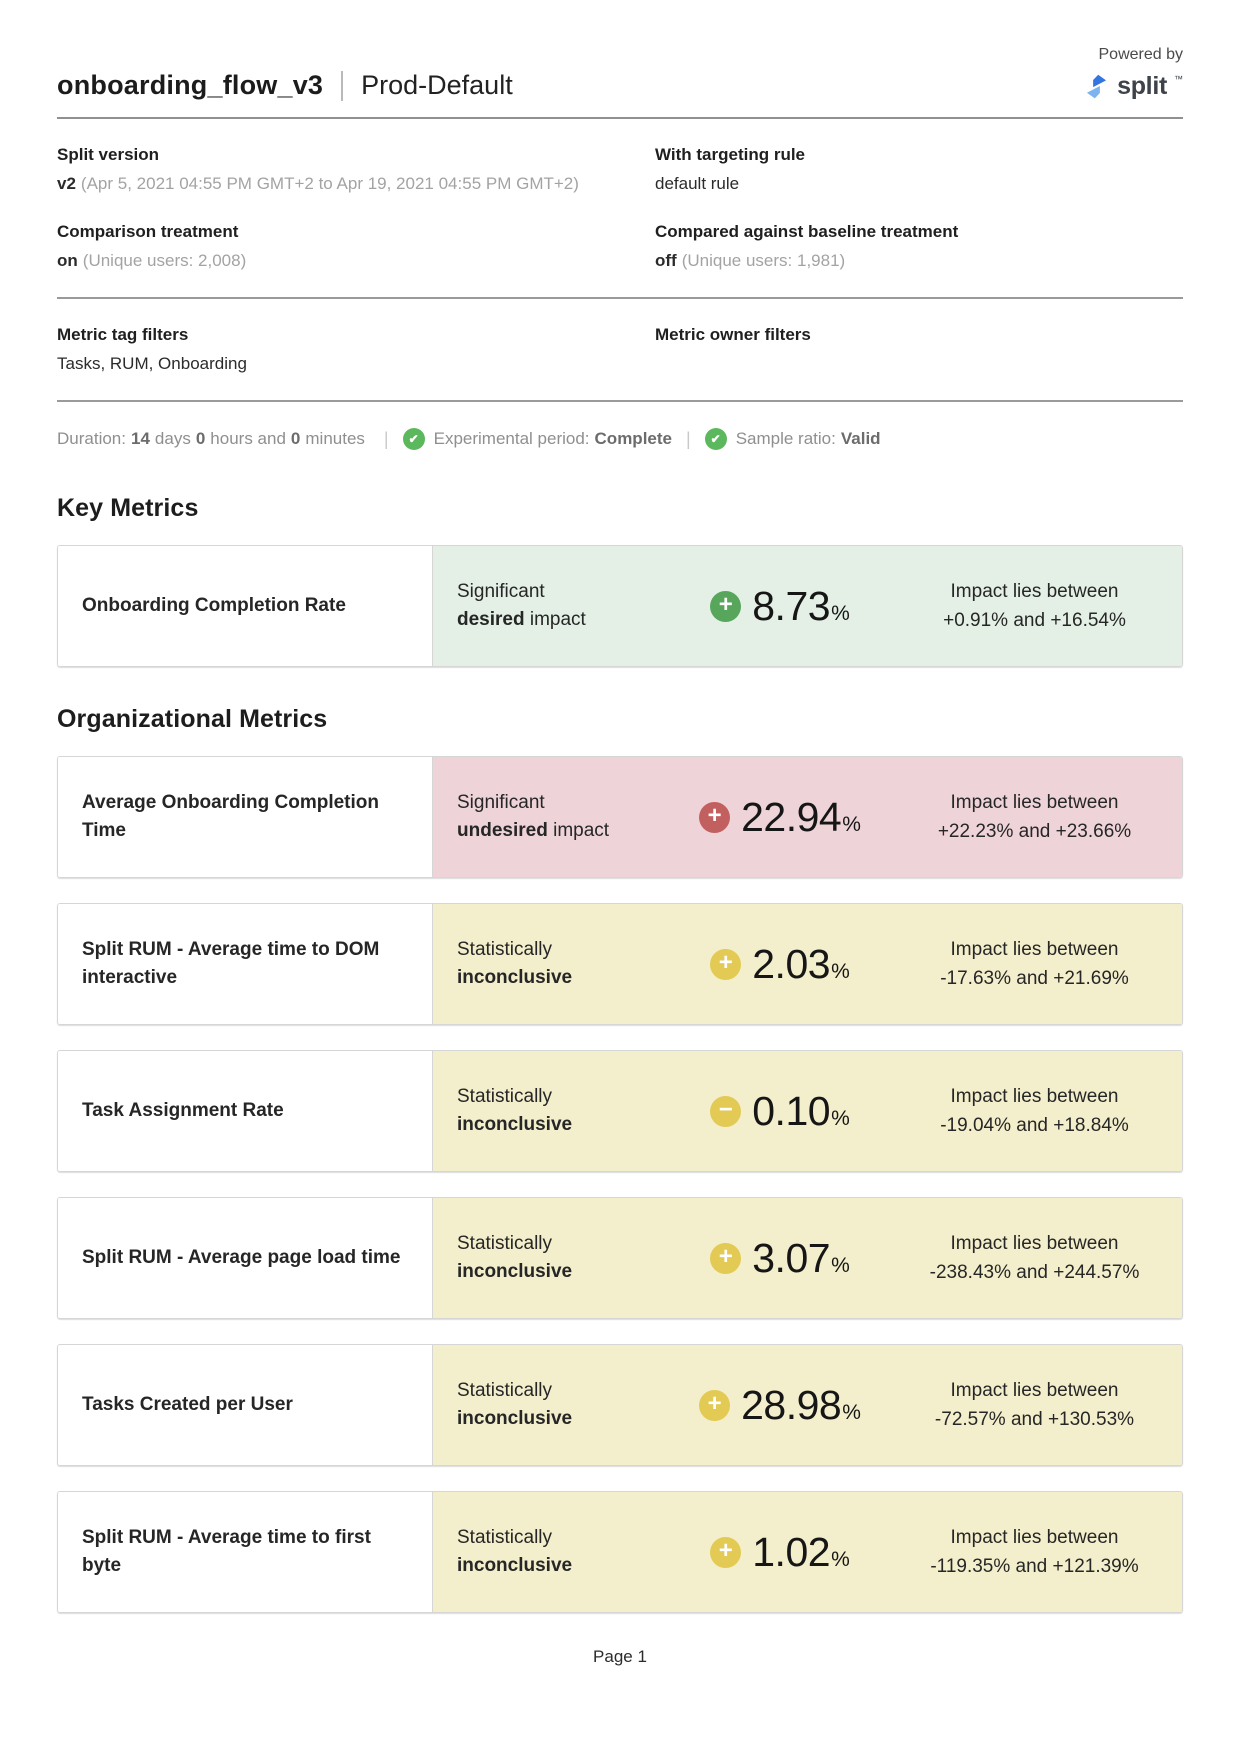 This screenshot has height=1753, width=1240. Describe the element at coordinates (335, 438) in the screenshot. I see `duration-minutes-unit: minutes` at that location.